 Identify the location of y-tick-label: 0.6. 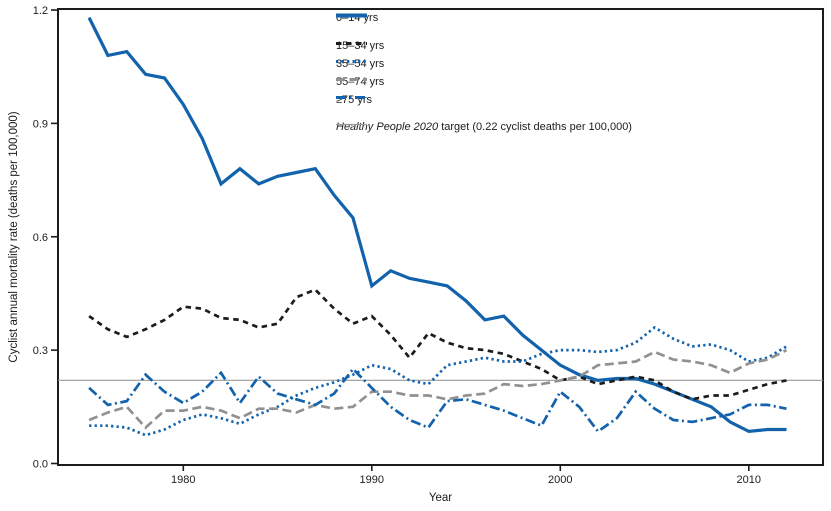
(40, 238).